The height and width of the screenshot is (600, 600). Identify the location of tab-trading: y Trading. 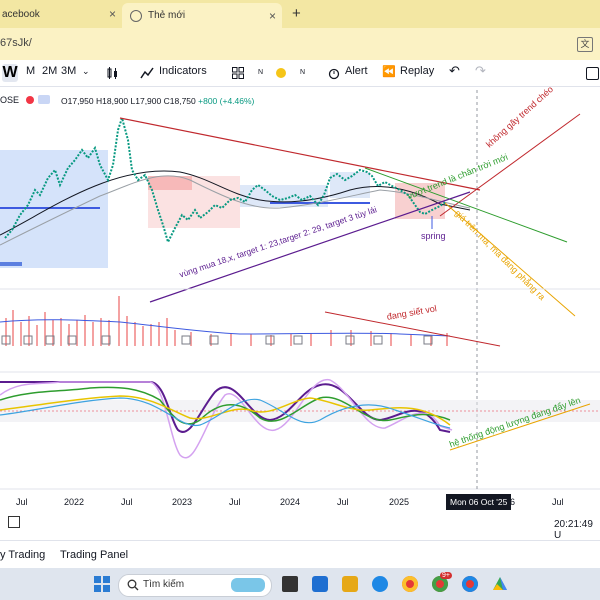
(23, 555).